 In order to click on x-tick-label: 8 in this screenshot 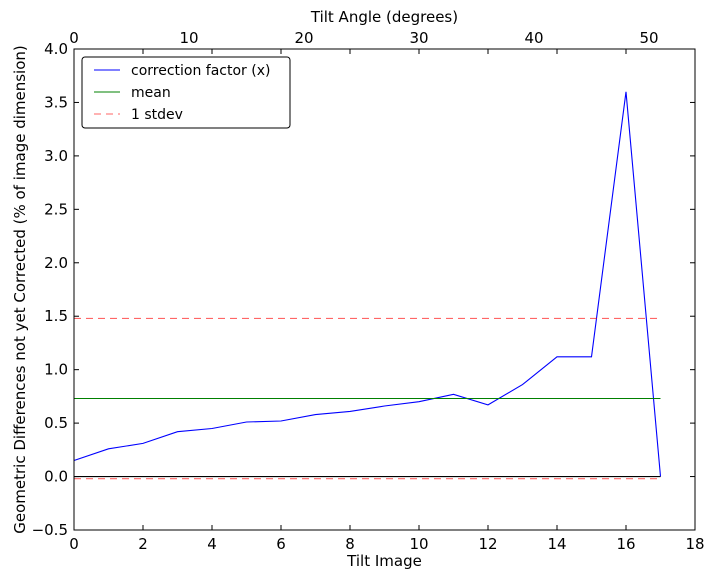, I will do `click(350, 544)`.